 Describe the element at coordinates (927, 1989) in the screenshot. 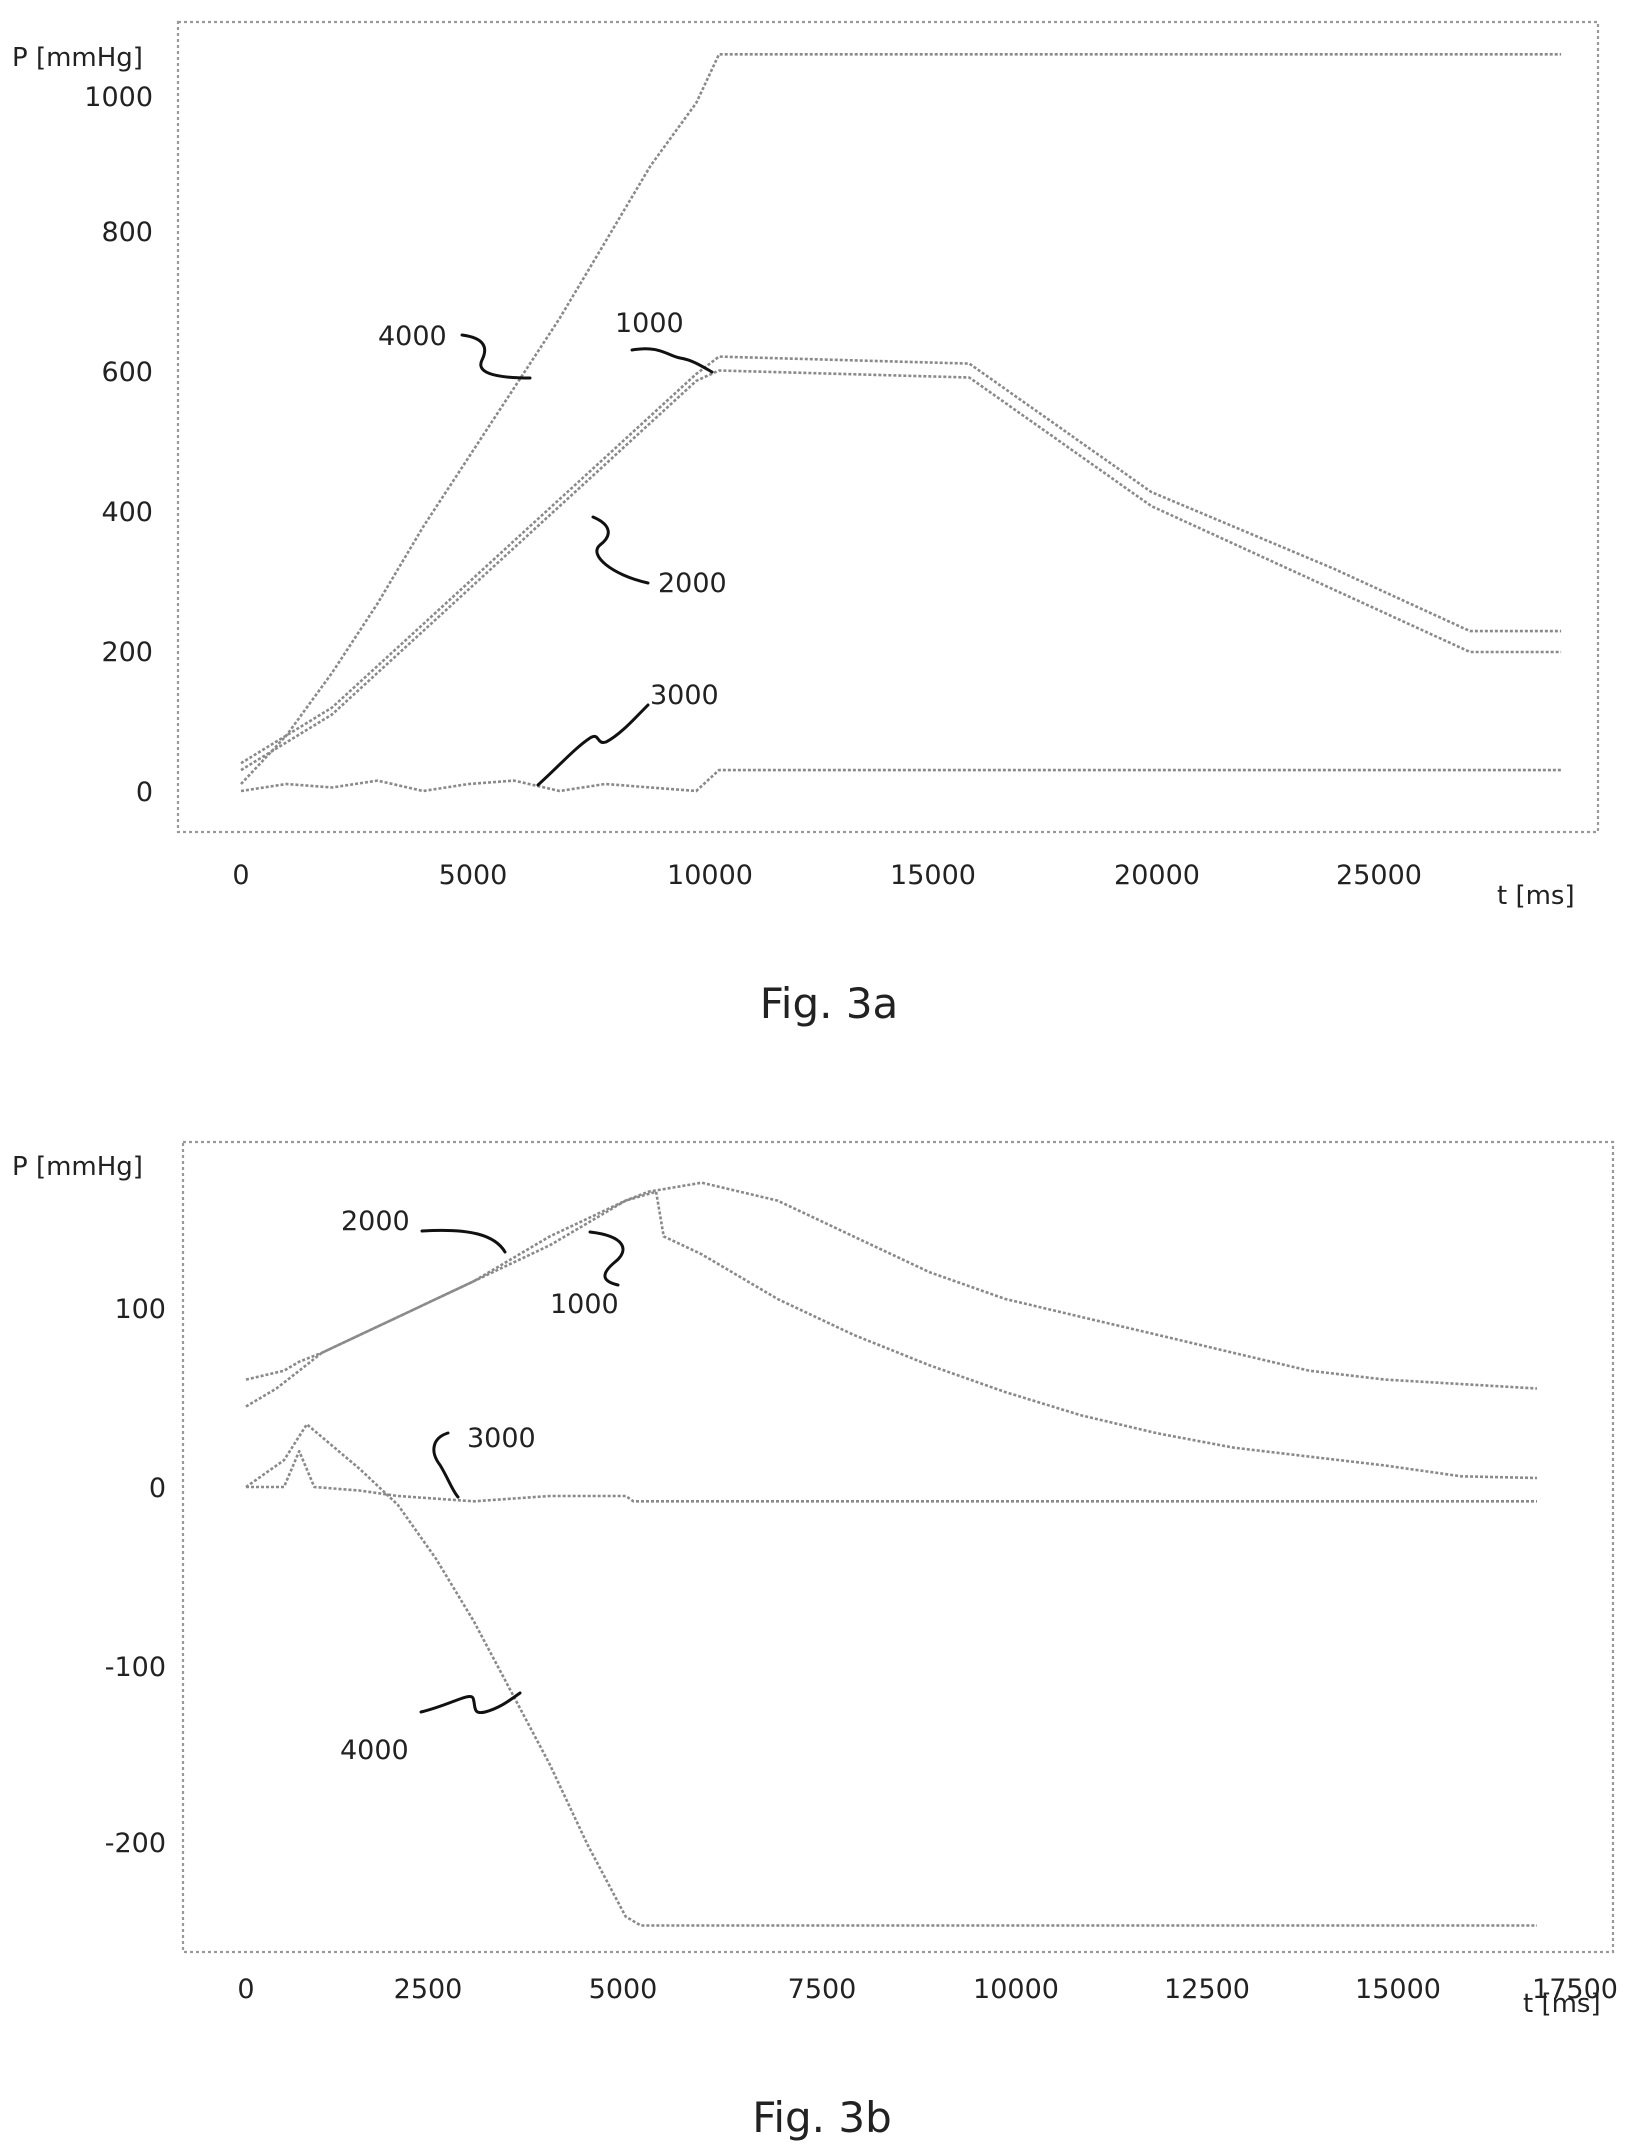

I see `chart-3b-xticks: 0 2500 5000 7500 10000 12500 15000 17500` at that location.